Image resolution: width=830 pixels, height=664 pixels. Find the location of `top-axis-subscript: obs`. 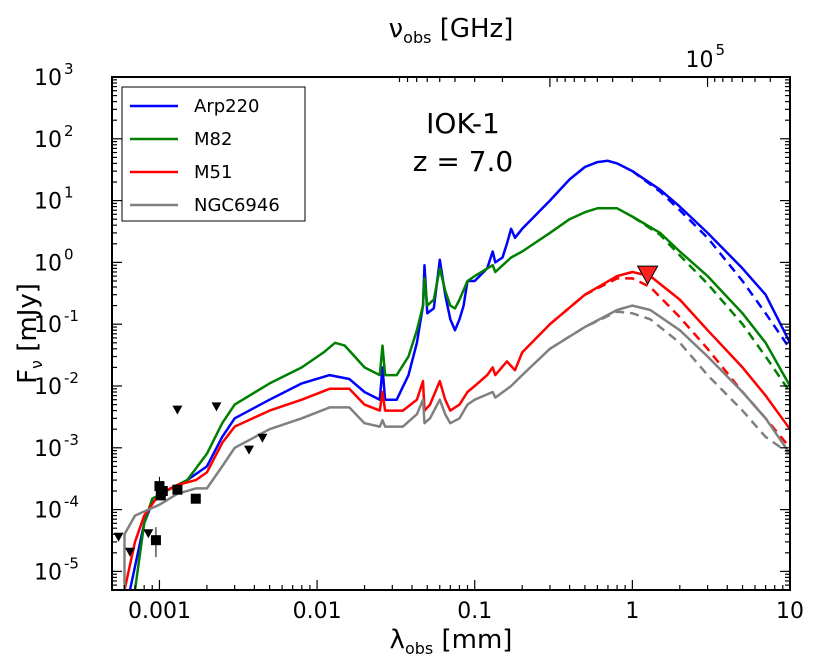

top-axis-subscript: obs is located at coordinates (417, 37).